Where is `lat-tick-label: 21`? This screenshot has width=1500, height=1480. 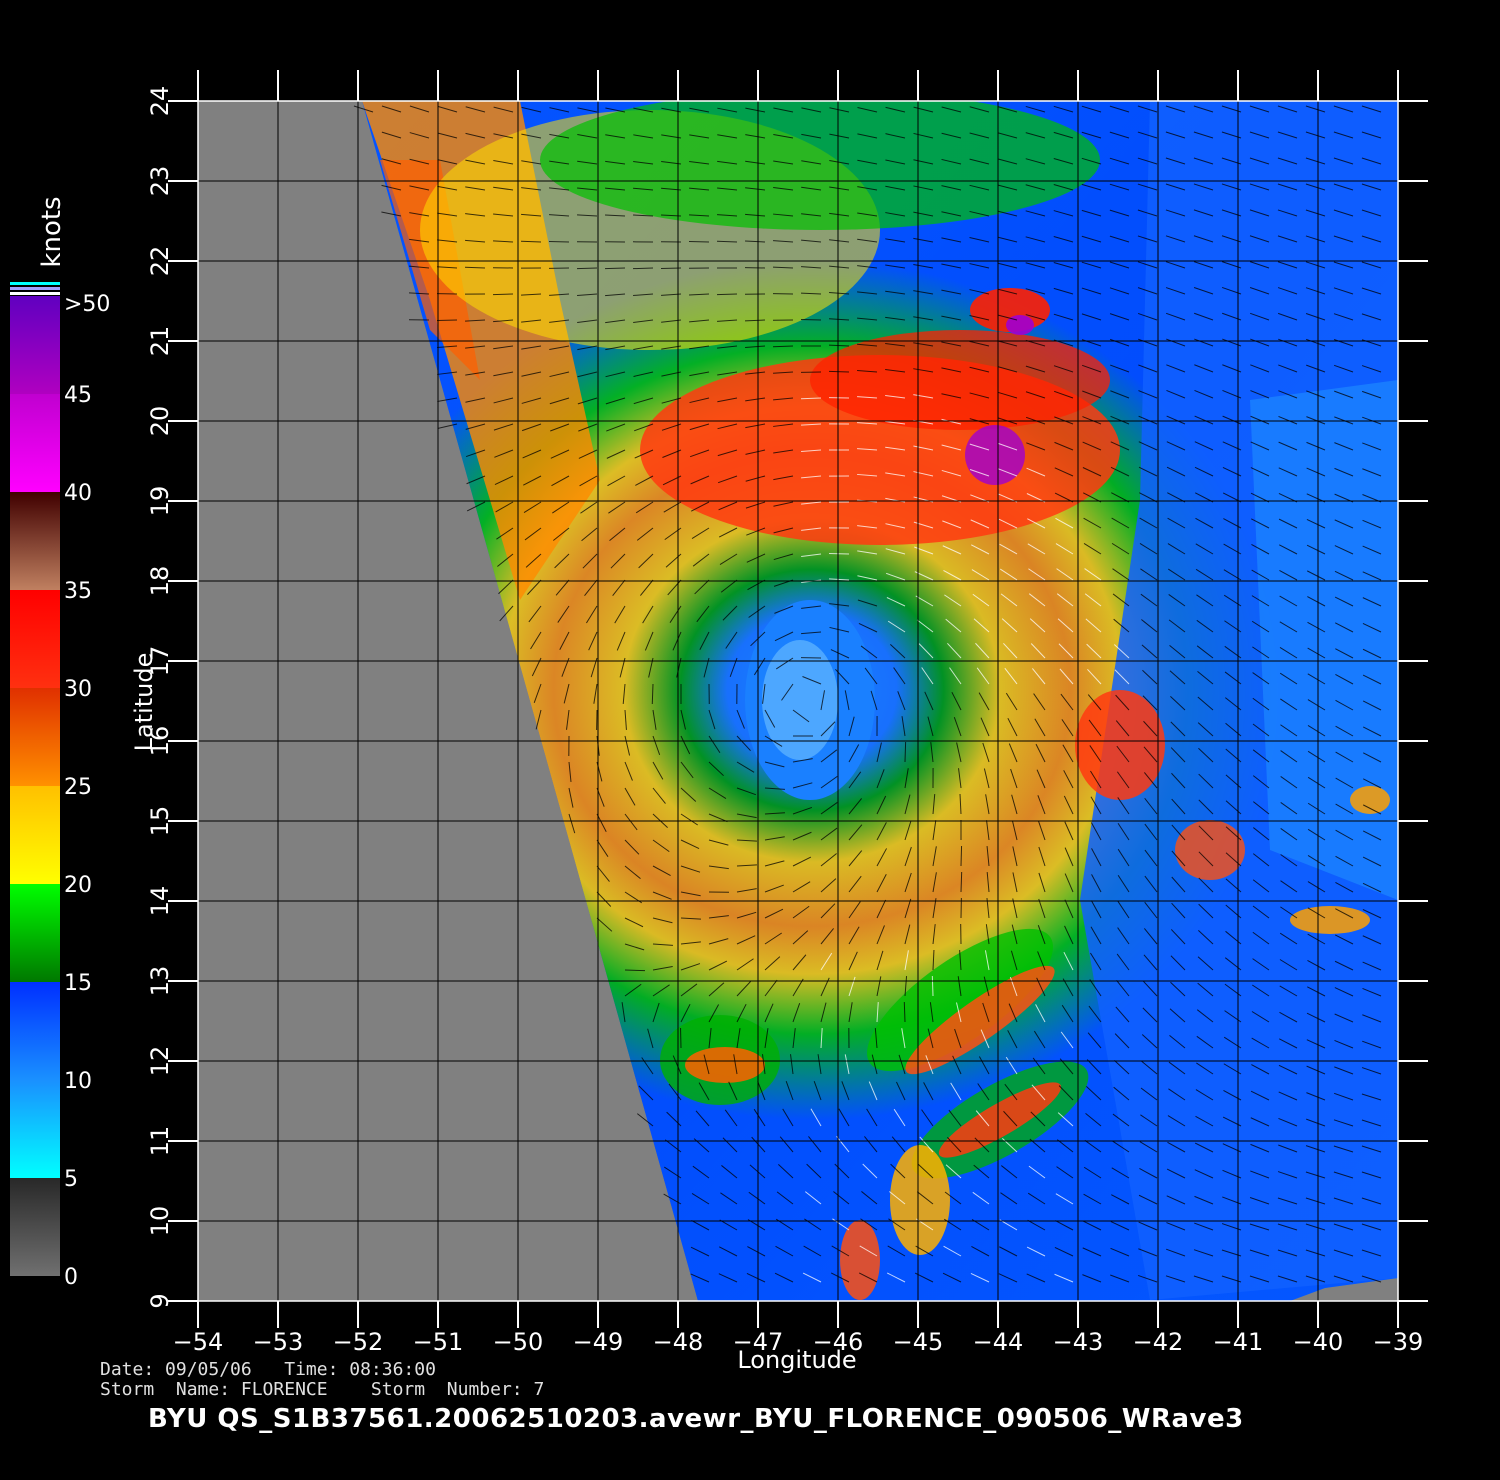 lat-tick-label: 21 is located at coordinates (160, 341).